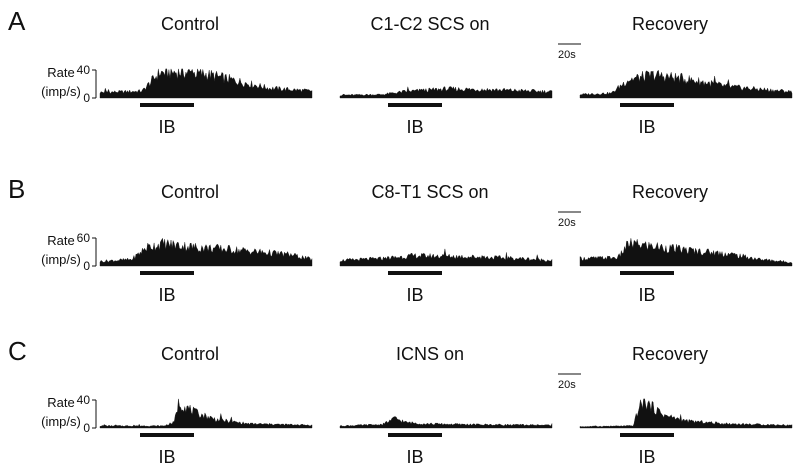  I want to click on panel-letter: A, so click(17, 21).